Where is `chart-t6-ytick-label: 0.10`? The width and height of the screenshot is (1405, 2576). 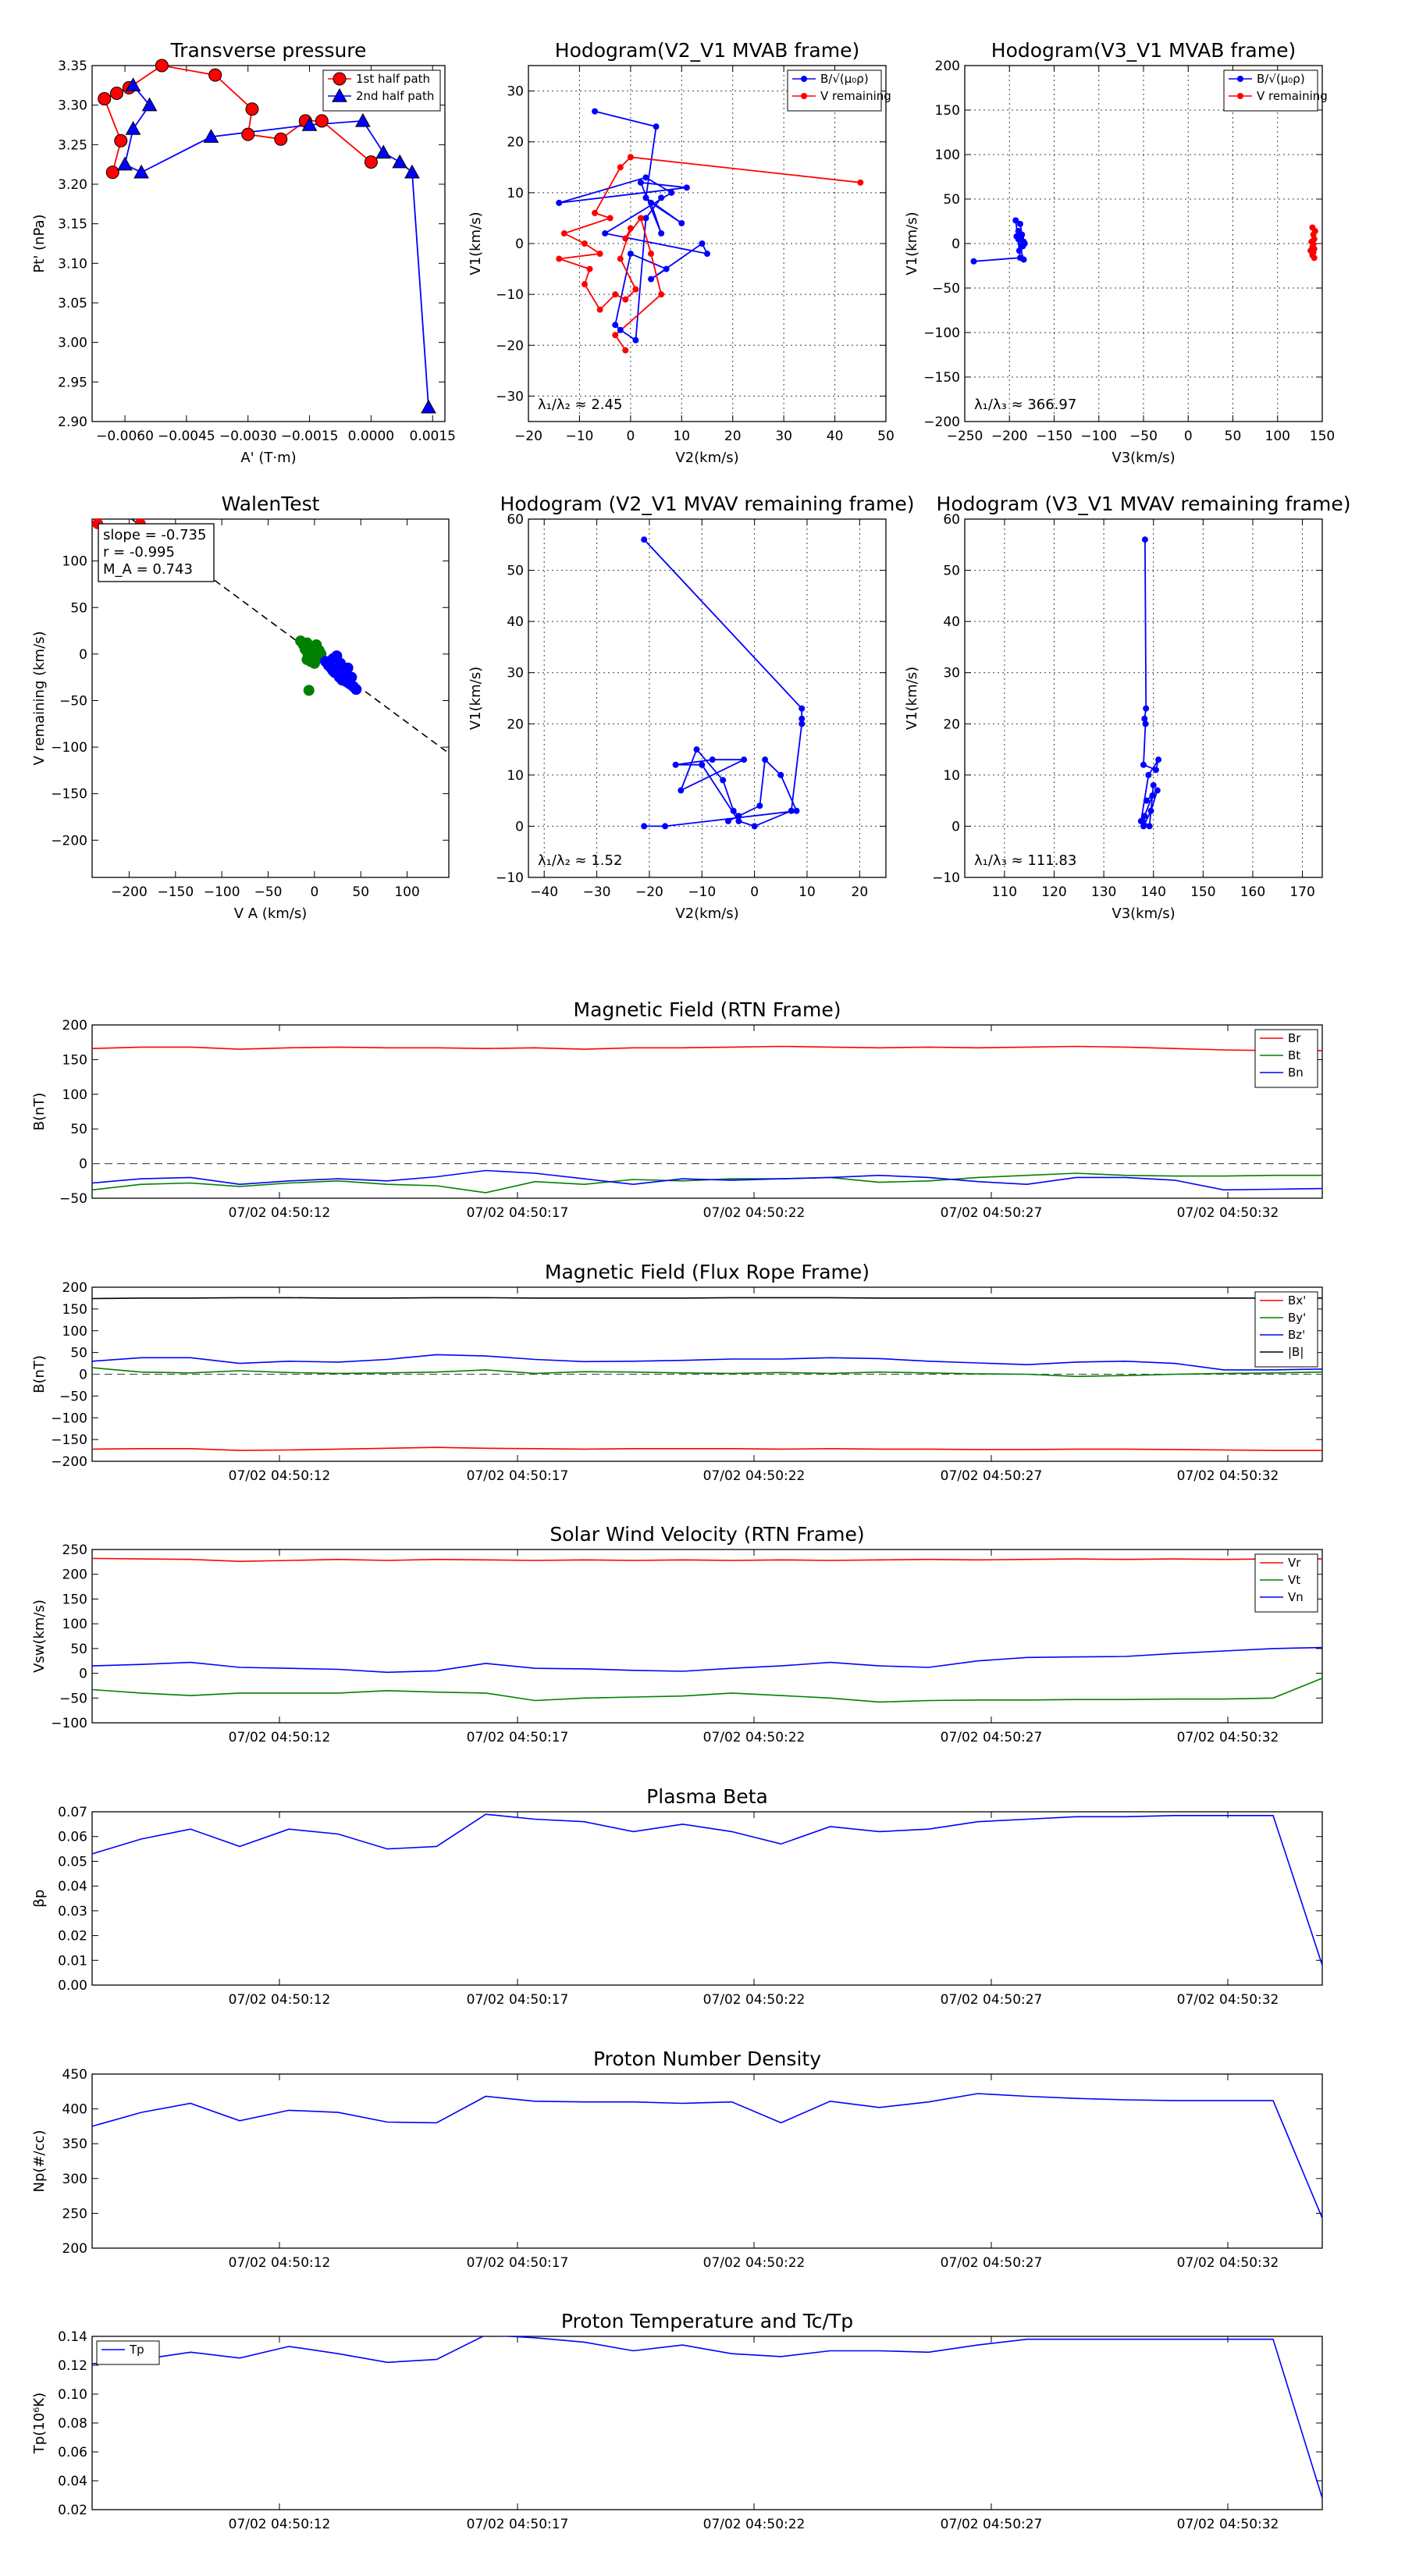
chart-t6-ytick-label: 0.10 is located at coordinates (72, 2395).